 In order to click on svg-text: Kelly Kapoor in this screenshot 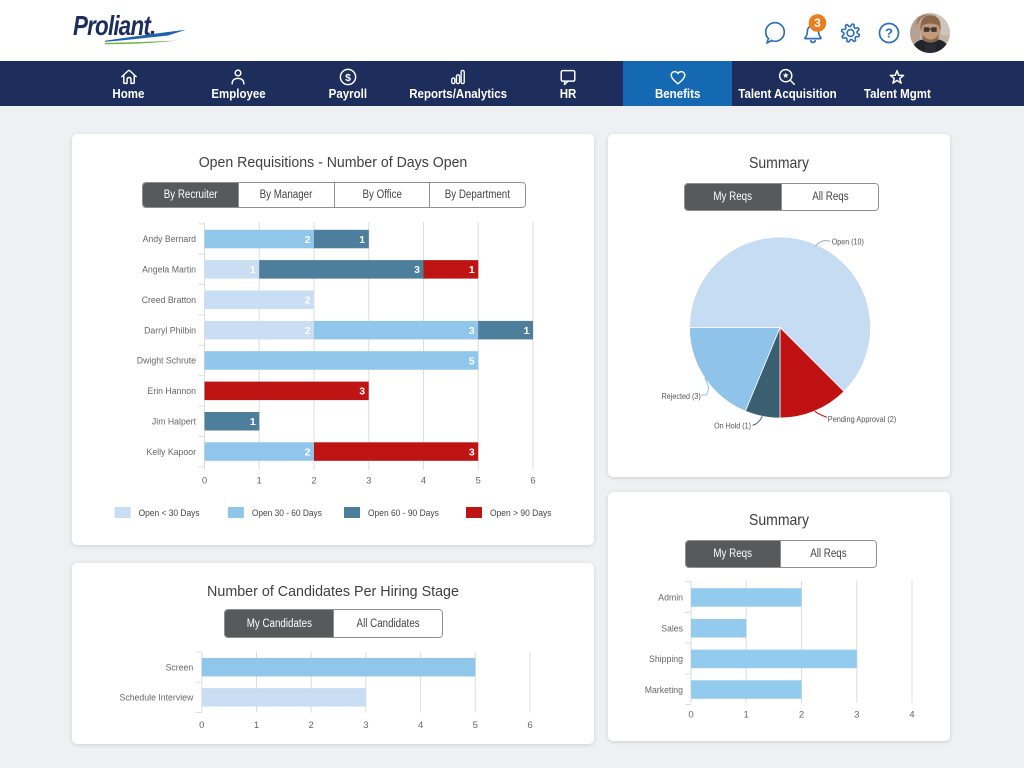, I will do `click(172, 452)`.